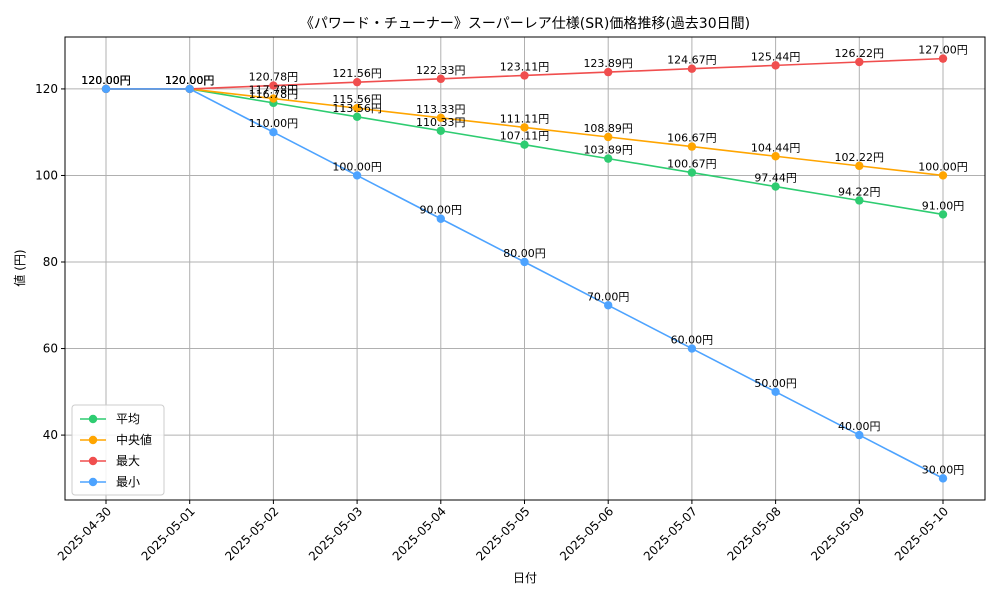 The width and height of the screenshot is (1000, 600). Describe the element at coordinates (859, 426) in the screenshot. I see `data-label: 40.00円` at that location.